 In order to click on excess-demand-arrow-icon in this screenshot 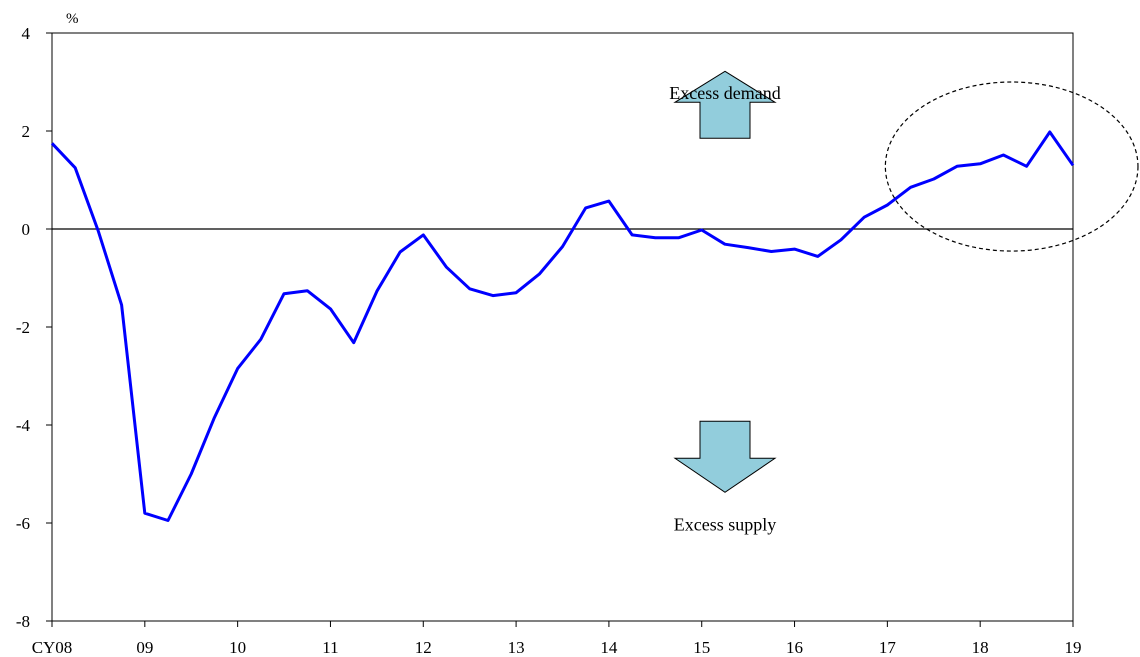, I will do `click(725, 104)`.